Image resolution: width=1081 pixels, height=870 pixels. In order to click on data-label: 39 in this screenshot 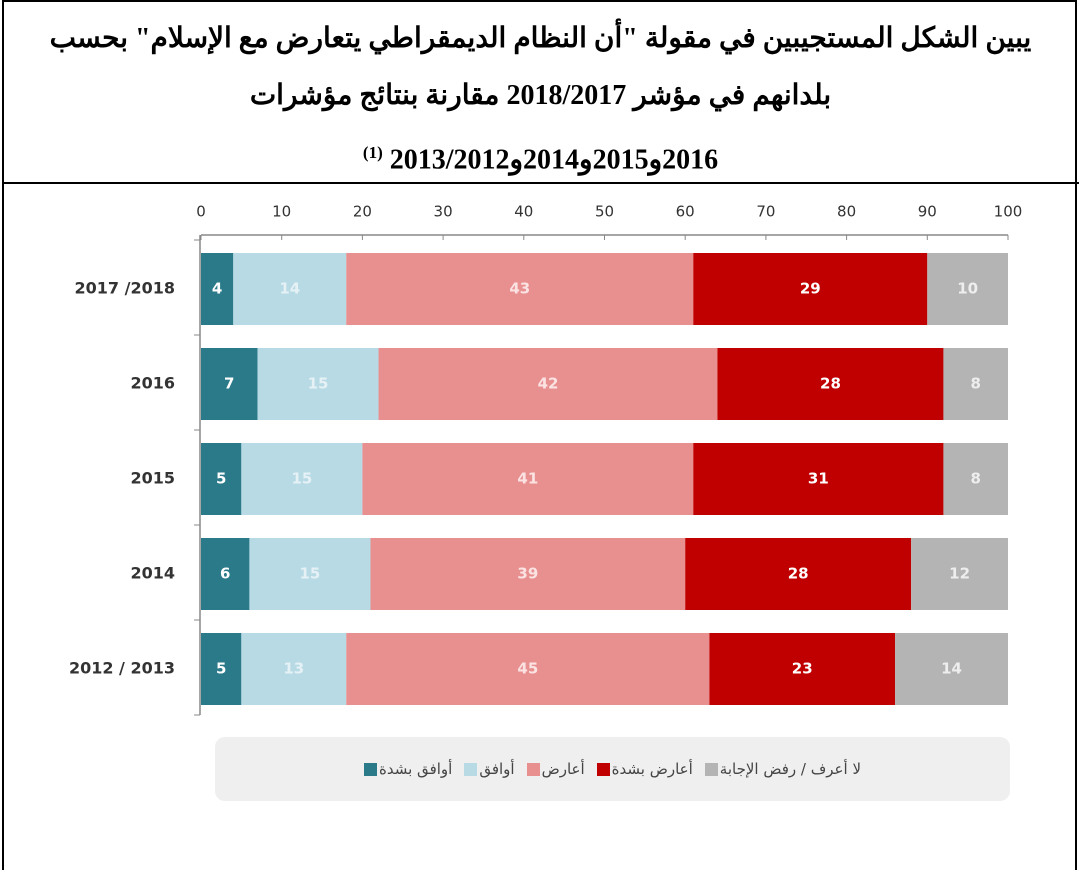, I will do `click(527, 574)`.